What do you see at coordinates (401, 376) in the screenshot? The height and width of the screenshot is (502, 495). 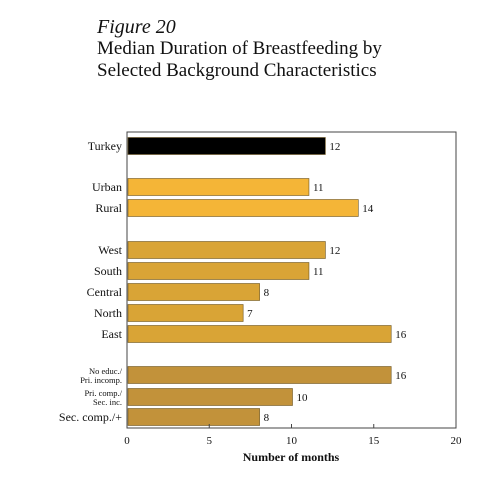 I see `value-label-no-educ-pri-incomp: 16` at bounding box center [401, 376].